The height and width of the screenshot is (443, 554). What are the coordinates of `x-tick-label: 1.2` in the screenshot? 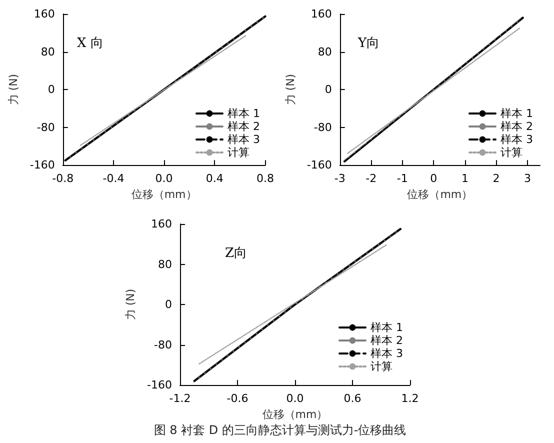 It's located at (410, 398).